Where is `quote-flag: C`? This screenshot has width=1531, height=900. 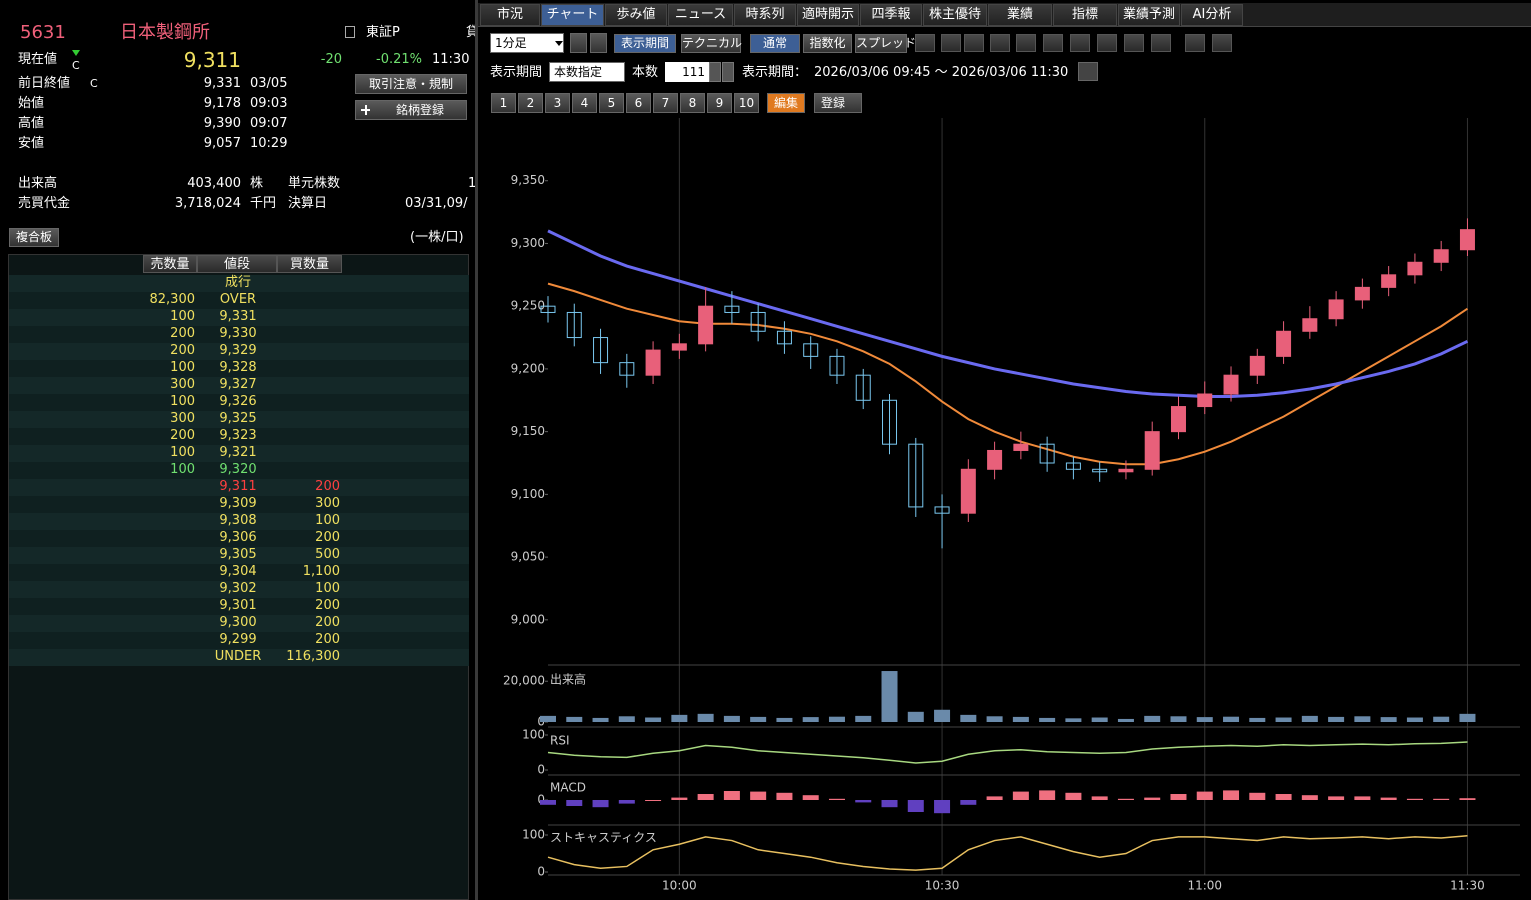 quote-flag: C is located at coordinates (76, 65).